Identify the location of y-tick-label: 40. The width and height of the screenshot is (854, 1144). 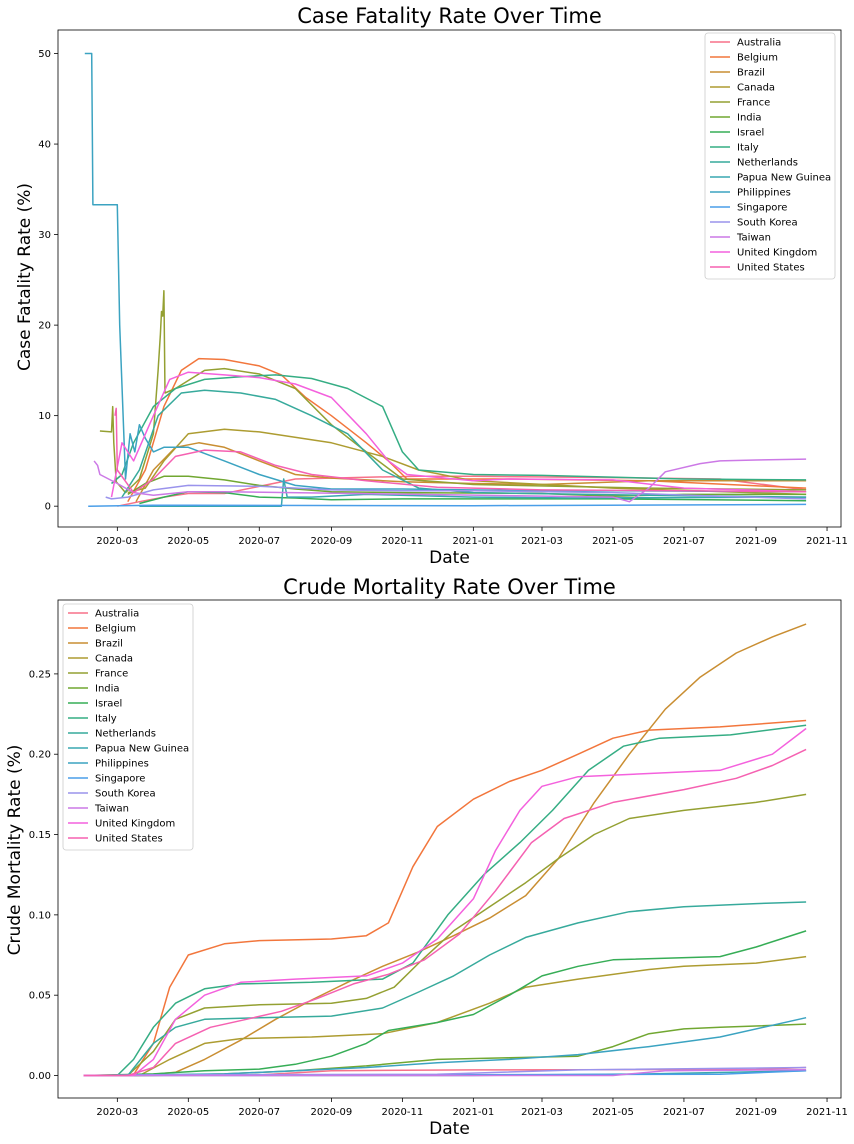
(44, 145).